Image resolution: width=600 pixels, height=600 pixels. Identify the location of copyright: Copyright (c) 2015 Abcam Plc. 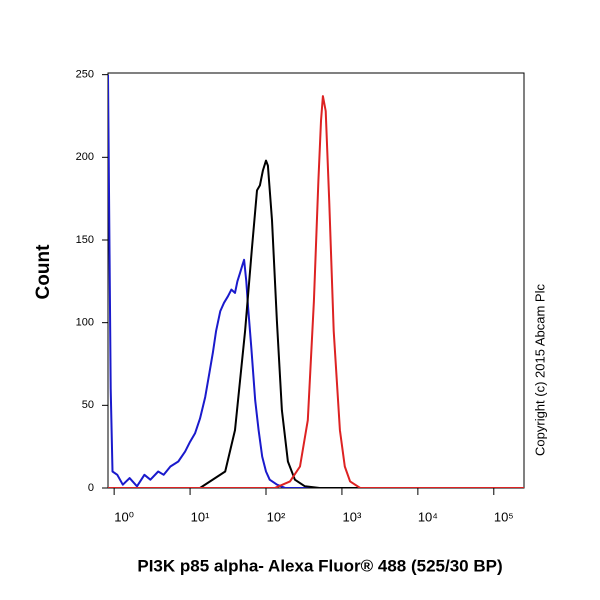
(539, 370).